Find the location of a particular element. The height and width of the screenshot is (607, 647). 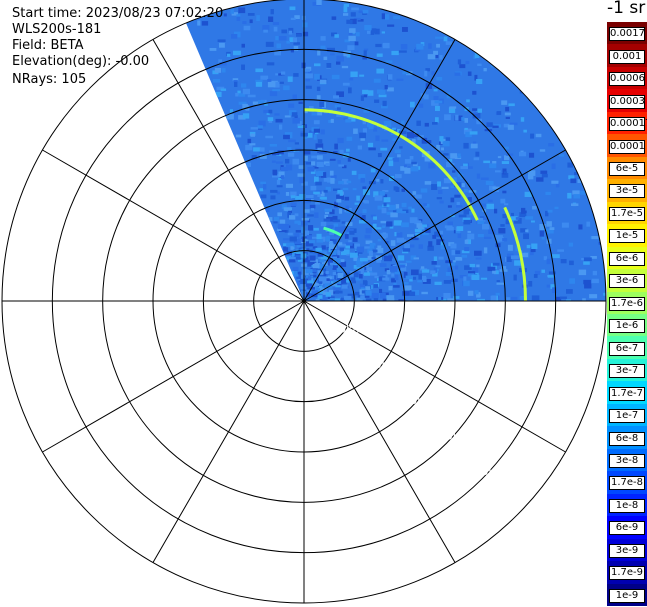

colorbar-tick-label: 3e-5 is located at coordinates (627, 191).